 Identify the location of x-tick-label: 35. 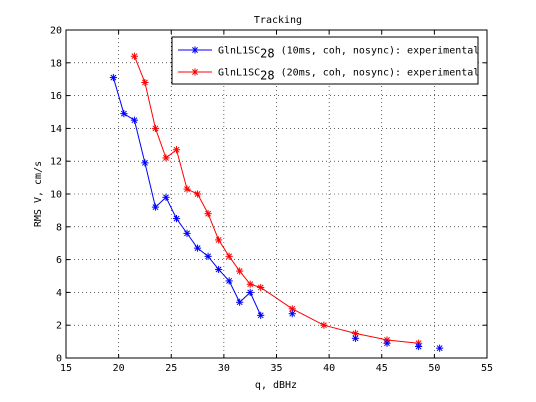
(276, 368).